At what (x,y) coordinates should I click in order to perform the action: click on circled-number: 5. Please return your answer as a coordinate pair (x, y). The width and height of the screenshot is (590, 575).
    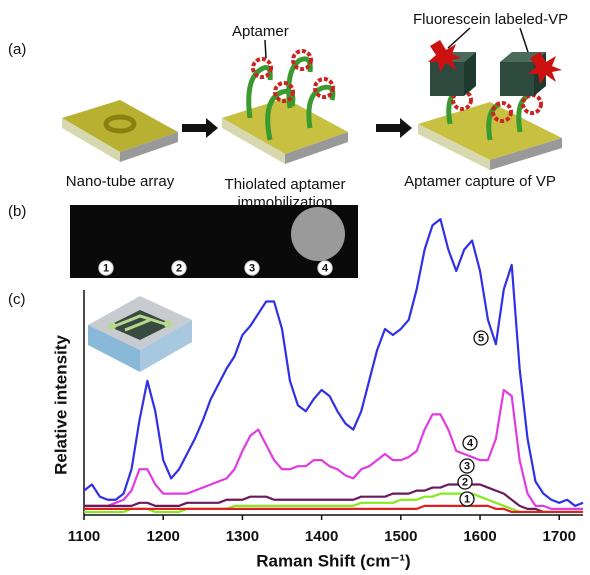
    Looking at the image, I should click on (481, 338).